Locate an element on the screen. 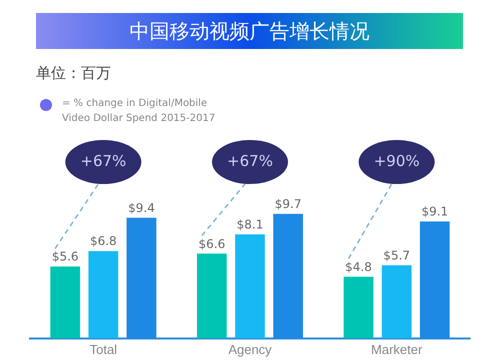 This screenshot has width=500, height=362. x-tick-label: Total is located at coordinates (104, 349).